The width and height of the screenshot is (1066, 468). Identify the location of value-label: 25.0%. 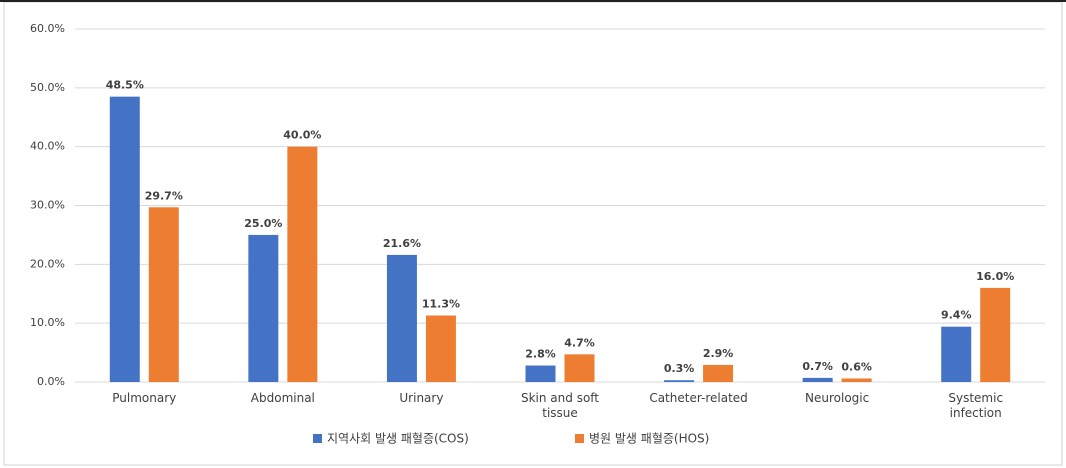
(263, 223).